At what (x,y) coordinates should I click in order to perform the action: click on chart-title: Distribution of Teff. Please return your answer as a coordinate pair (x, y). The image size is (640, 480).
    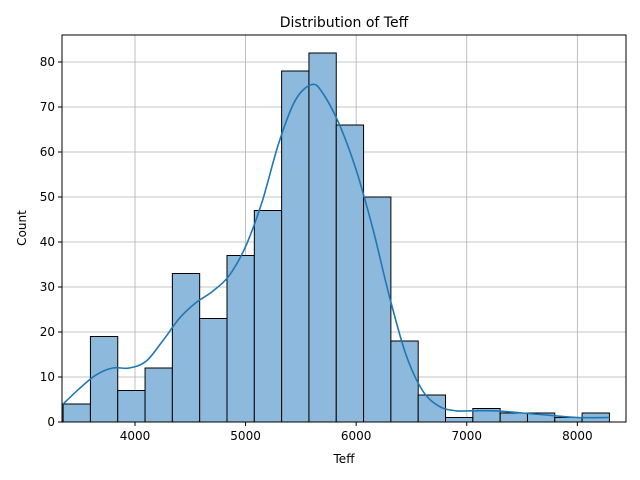
    Looking at the image, I should click on (344, 23).